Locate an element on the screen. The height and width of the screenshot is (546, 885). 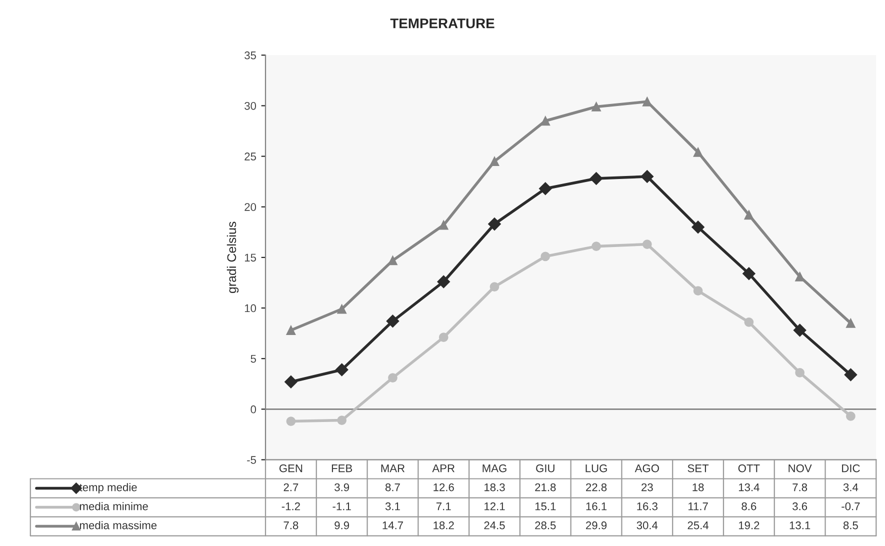
x-tick-label: DIC is located at coordinates (851, 468).